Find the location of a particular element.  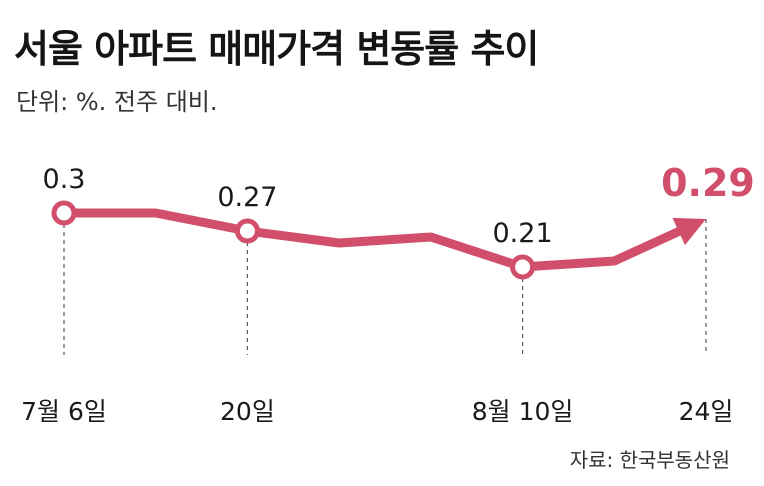

chart-title: 서울 아파트 매매가격 변동률 추이 is located at coordinates (276, 49).